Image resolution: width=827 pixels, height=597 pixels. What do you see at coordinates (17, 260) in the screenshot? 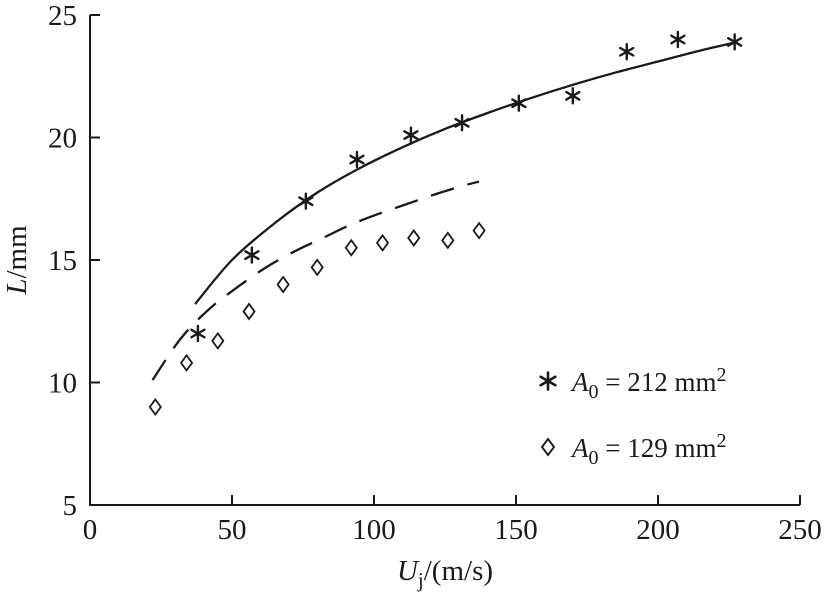
I see `y-axis-title: L/mm` at bounding box center [17, 260].